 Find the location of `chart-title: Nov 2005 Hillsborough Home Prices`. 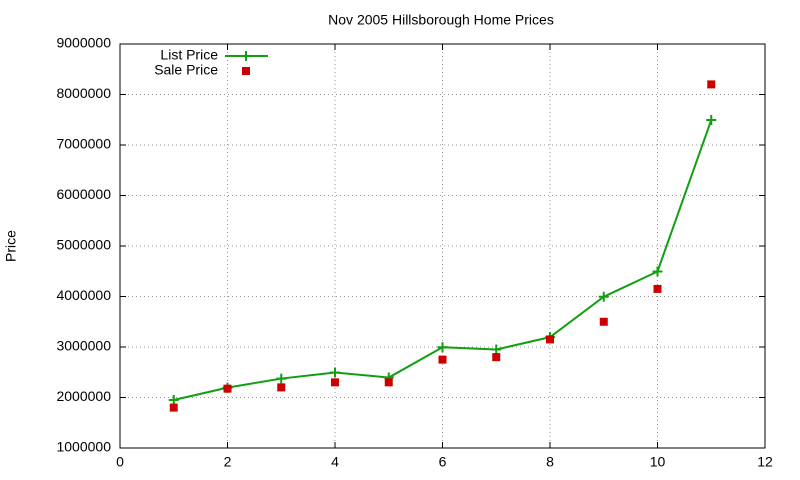

chart-title: Nov 2005 Hillsborough Home Prices is located at coordinates (441, 20).